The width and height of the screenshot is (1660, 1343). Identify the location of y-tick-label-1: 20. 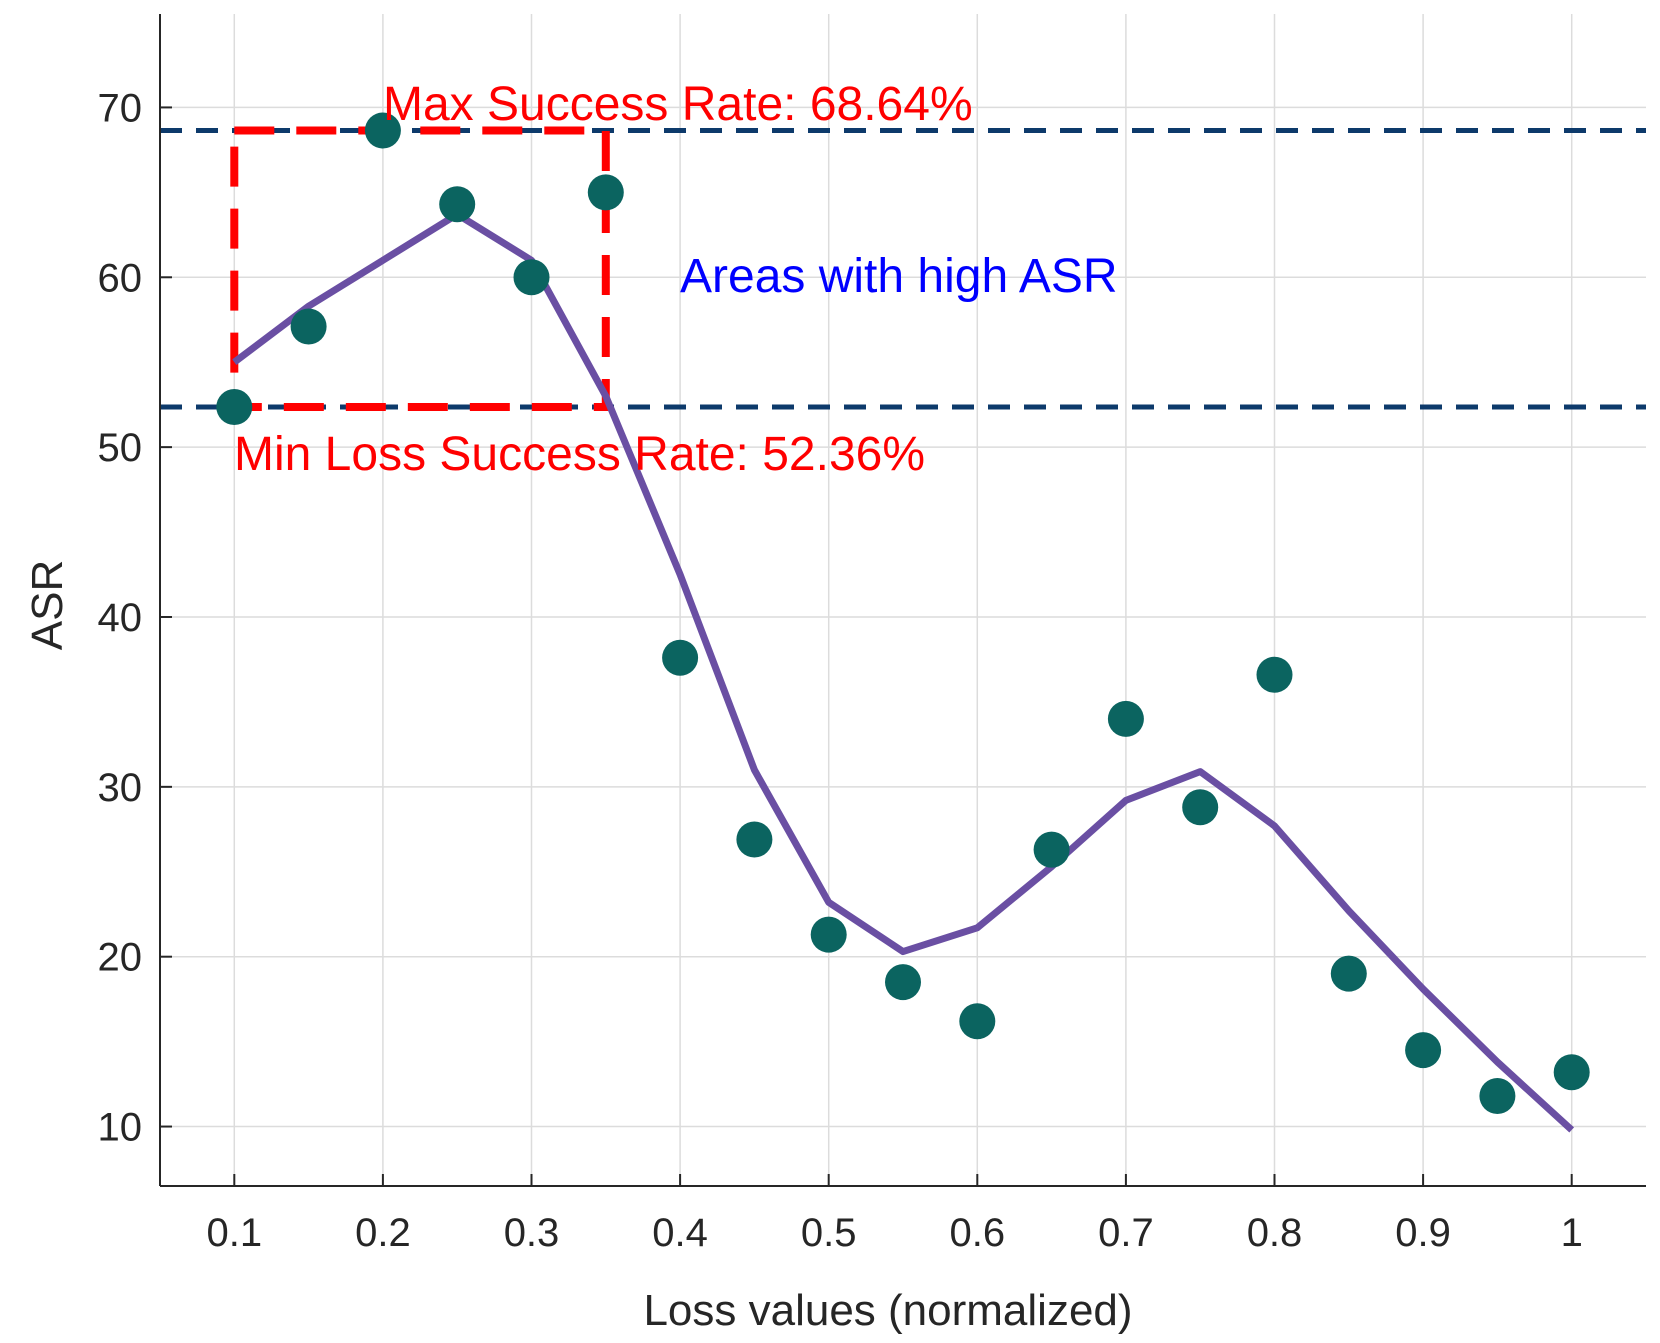
(120, 958).